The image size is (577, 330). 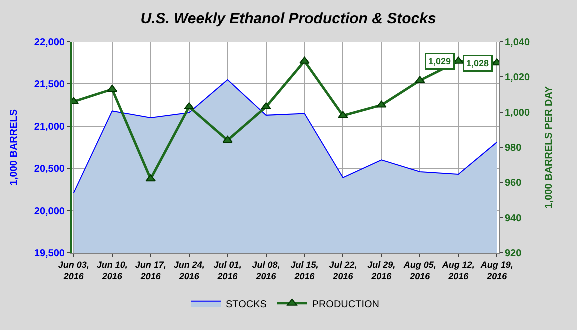 I want to click on y2-tick-label: 1,040, so click(x=517, y=43).